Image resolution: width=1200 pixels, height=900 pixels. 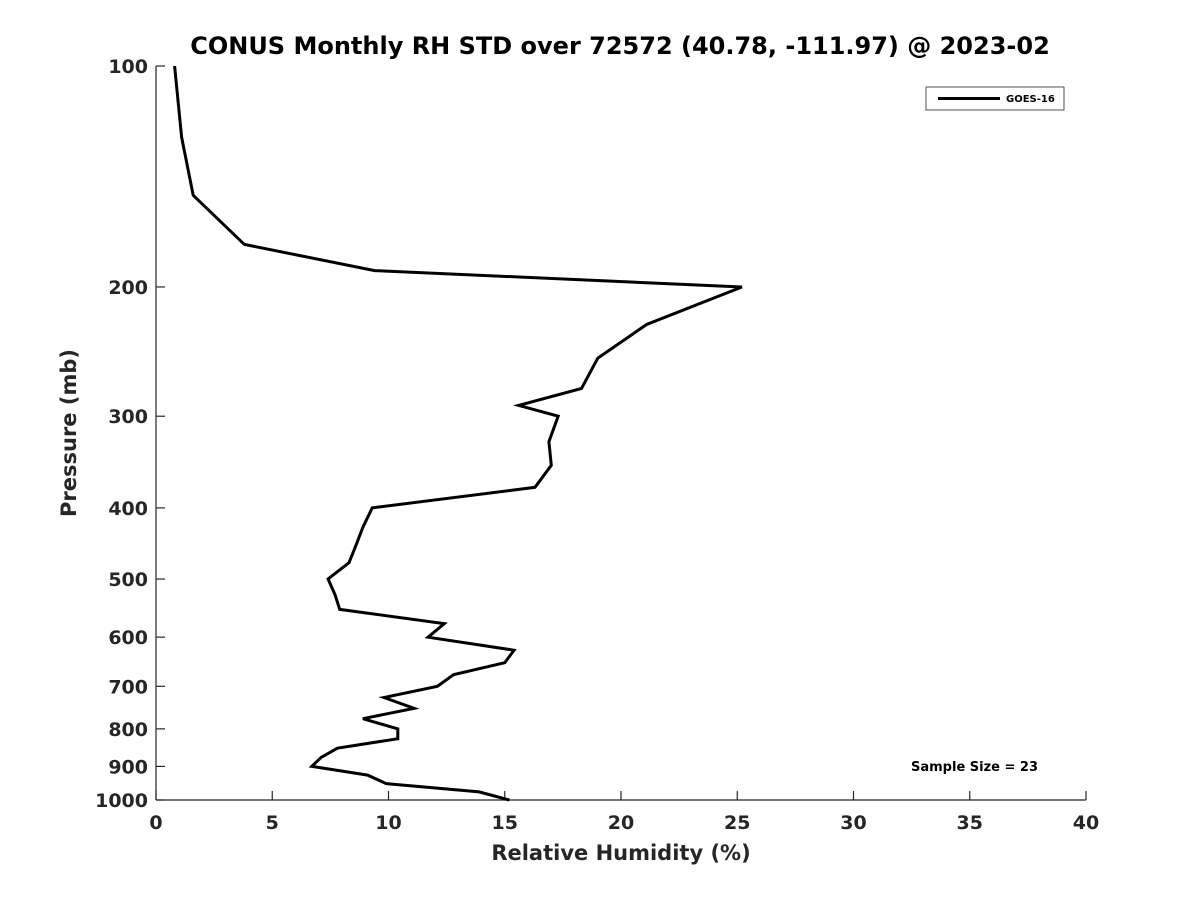 What do you see at coordinates (128, 638) in the screenshot?
I see `y-tick-label: 600` at bounding box center [128, 638].